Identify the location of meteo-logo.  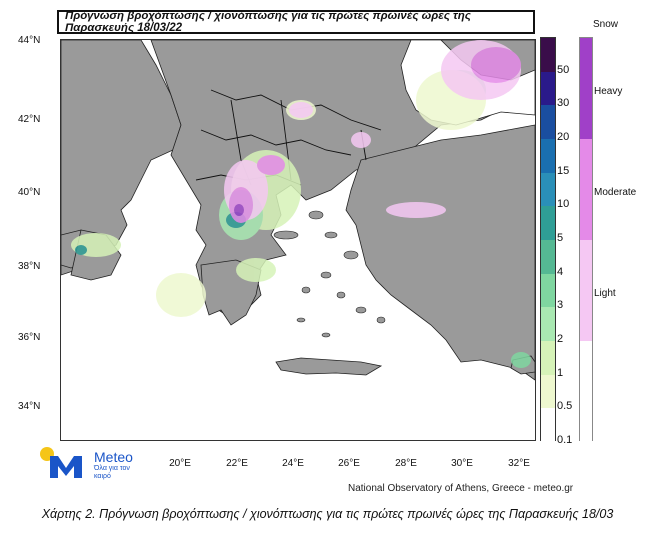
(61, 462).